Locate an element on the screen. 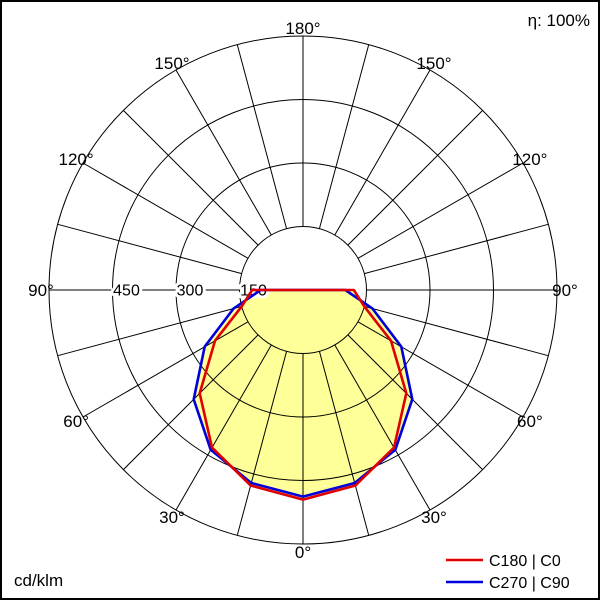 The height and width of the screenshot is (600, 600). curve-c180-c0 is located at coordinates (303, 394).